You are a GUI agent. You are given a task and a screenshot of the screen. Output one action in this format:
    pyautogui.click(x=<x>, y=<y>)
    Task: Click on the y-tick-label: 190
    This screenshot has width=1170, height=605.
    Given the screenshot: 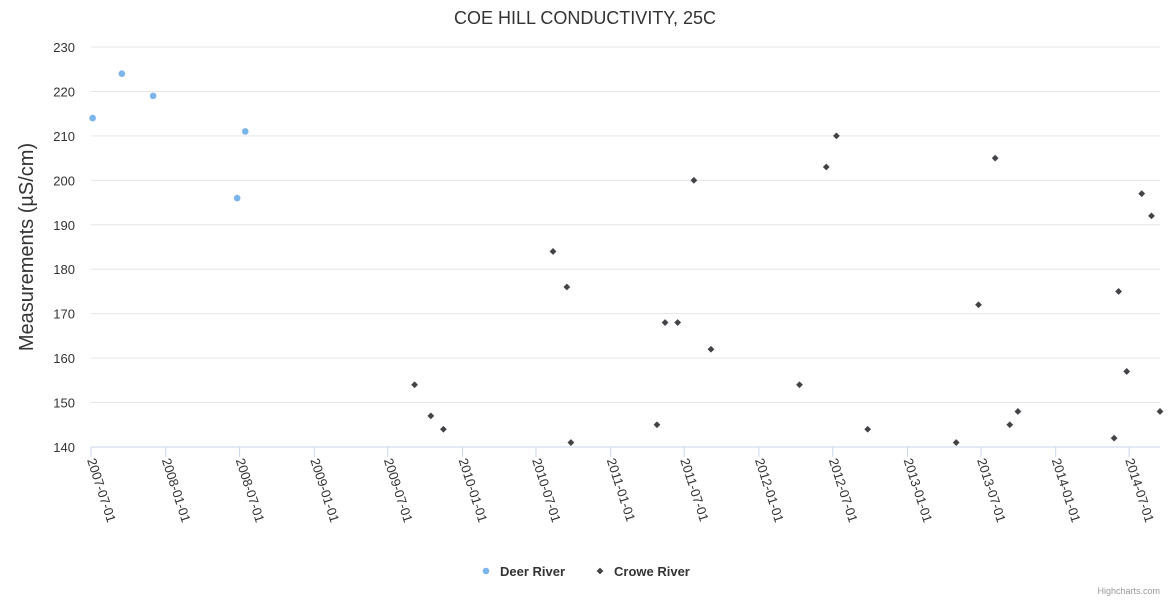 What is the action you would take?
    pyautogui.click(x=64, y=225)
    